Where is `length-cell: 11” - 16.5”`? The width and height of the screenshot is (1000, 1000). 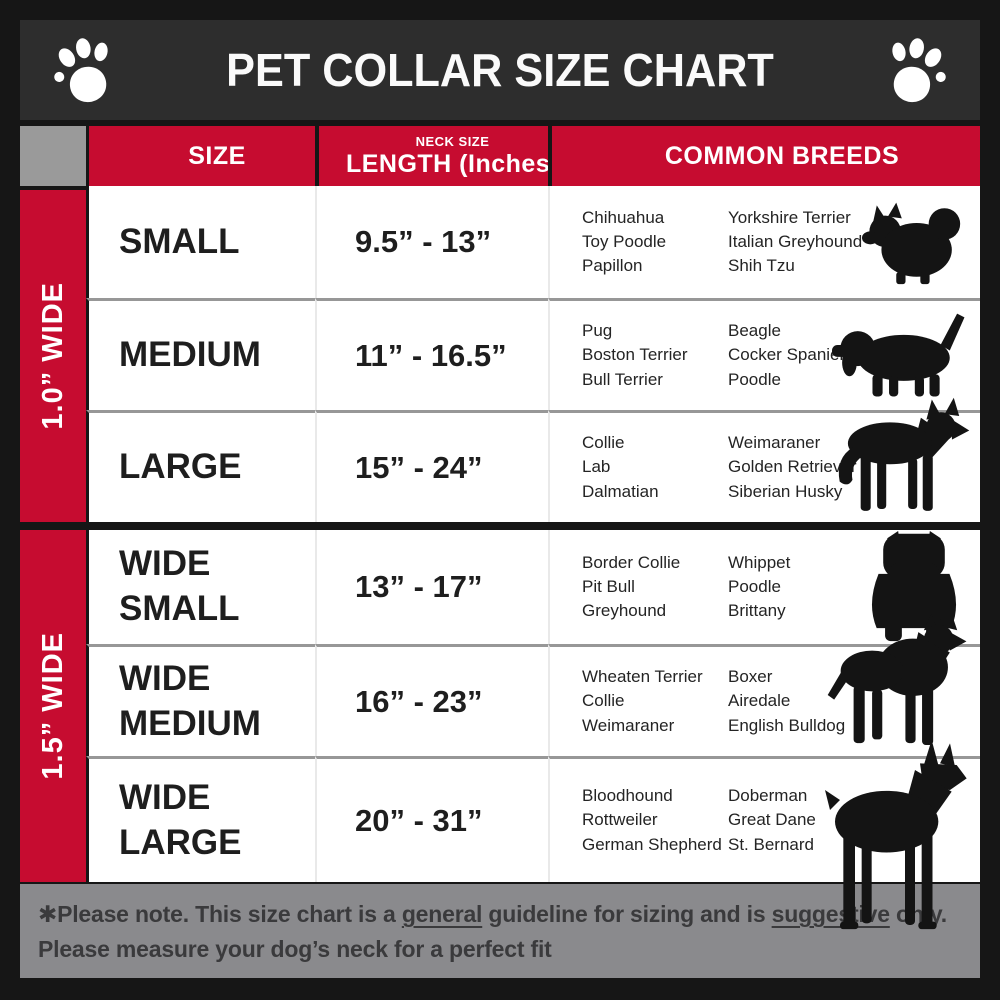
length-cell: 11” - 16.5” is located at coordinates (431, 354).